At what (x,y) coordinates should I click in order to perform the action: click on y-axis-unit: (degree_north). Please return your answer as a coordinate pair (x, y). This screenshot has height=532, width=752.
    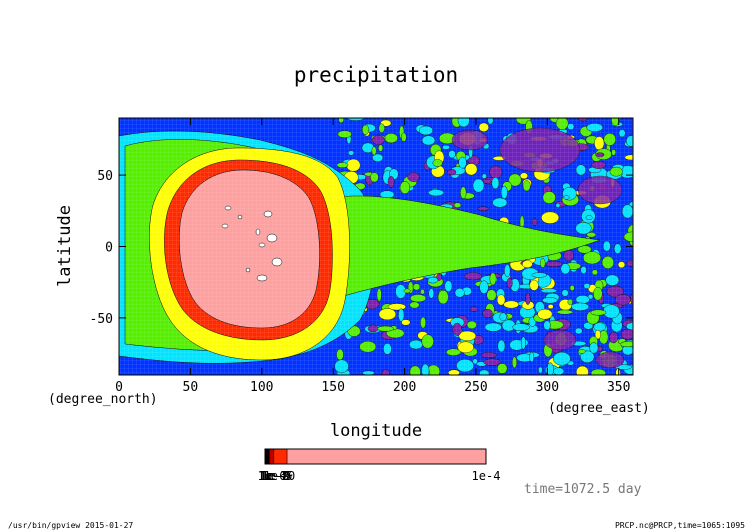
    Looking at the image, I should click on (103, 399).